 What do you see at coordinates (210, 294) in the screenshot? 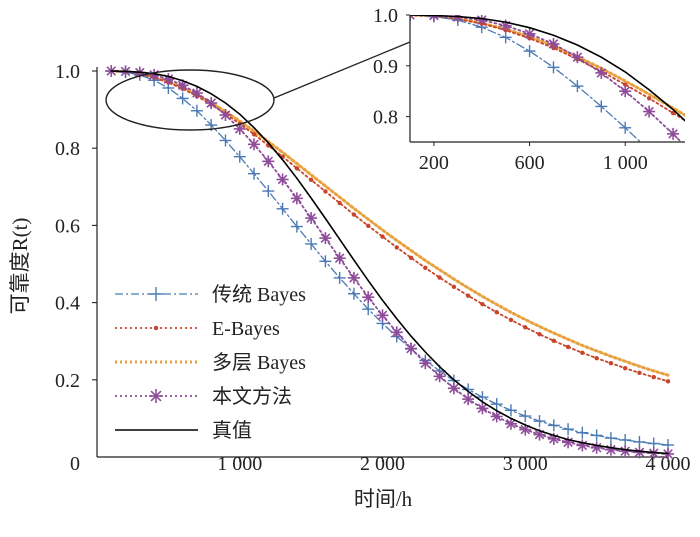
I see `legend-item-0: 传统 Bayes` at bounding box center [210, 294].